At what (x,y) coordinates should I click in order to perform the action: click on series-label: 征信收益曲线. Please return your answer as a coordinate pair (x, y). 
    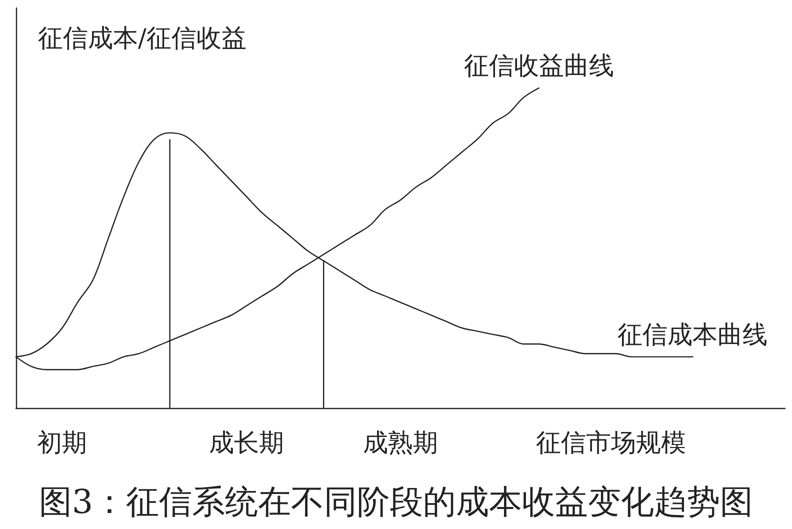
    Looking at the image, I should click on (539, 65).